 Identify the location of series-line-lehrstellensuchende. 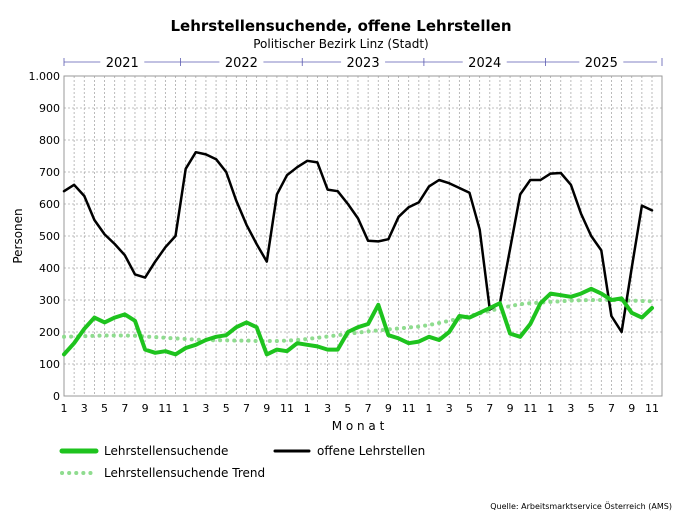
(358, 321).